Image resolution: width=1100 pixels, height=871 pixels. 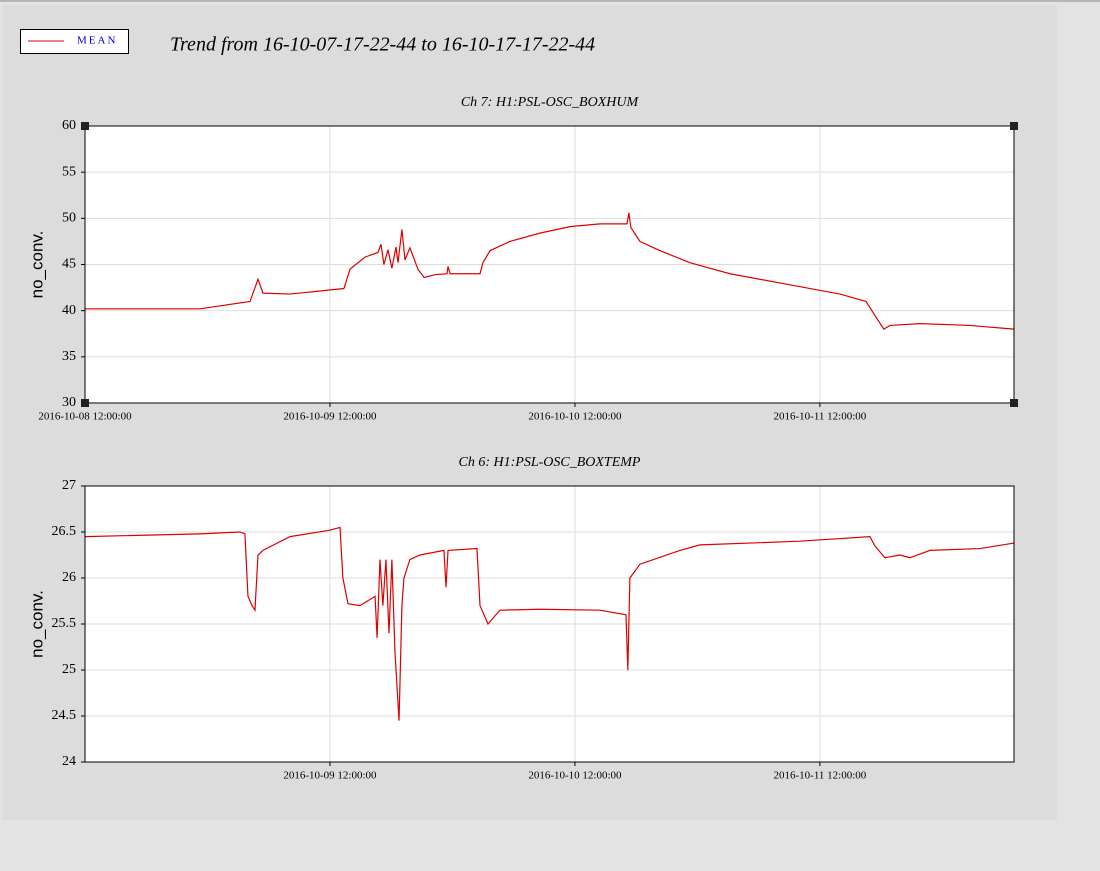 What do you see at coordinates (69, 577) in the screenshot?
I see `y-tick-label: 26` at bounding box center [69, 577].